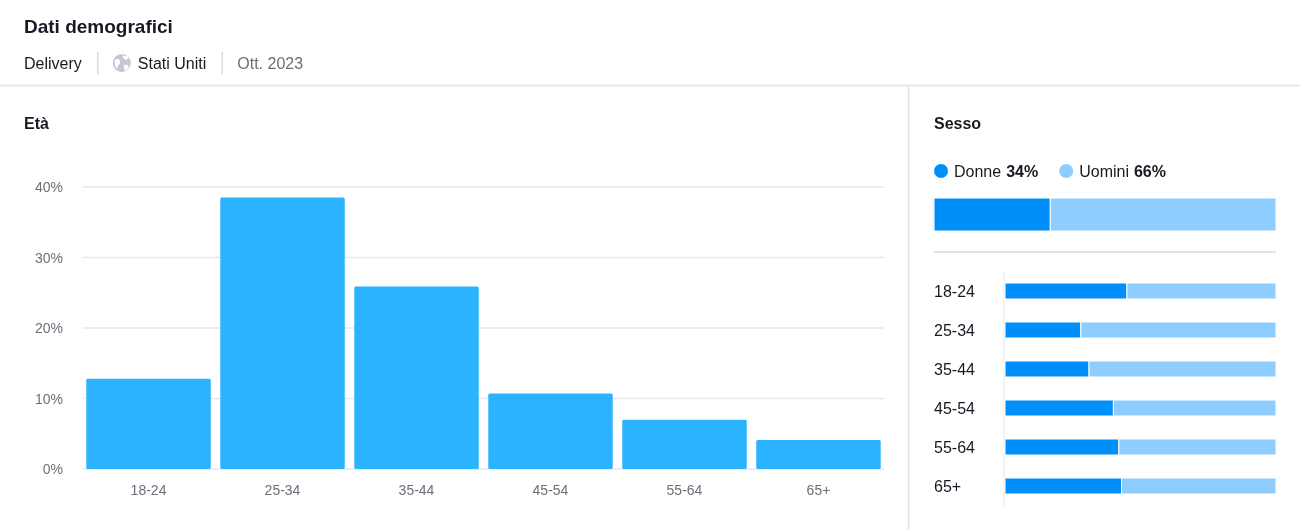 The image size is (1300, 530). Describe the element at coordinates (36, 123) in the screenshot. I see `chart-title: Età` at that location.